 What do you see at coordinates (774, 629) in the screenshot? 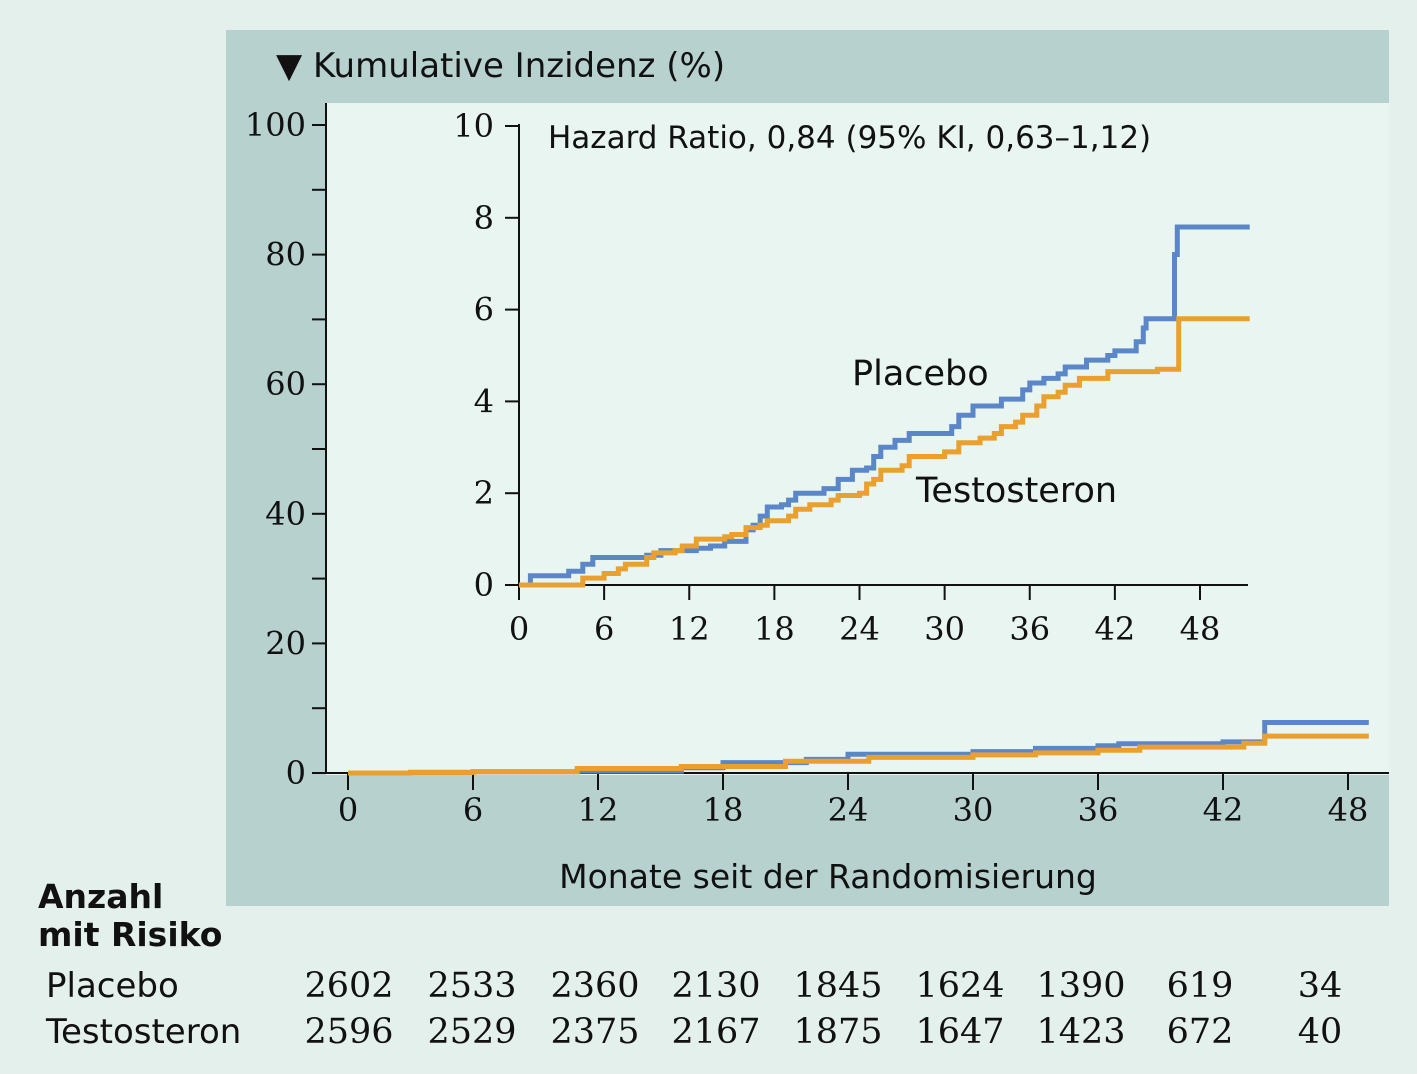
I see `inset-x-tick-label: 18` at bounding box center [774, 629].